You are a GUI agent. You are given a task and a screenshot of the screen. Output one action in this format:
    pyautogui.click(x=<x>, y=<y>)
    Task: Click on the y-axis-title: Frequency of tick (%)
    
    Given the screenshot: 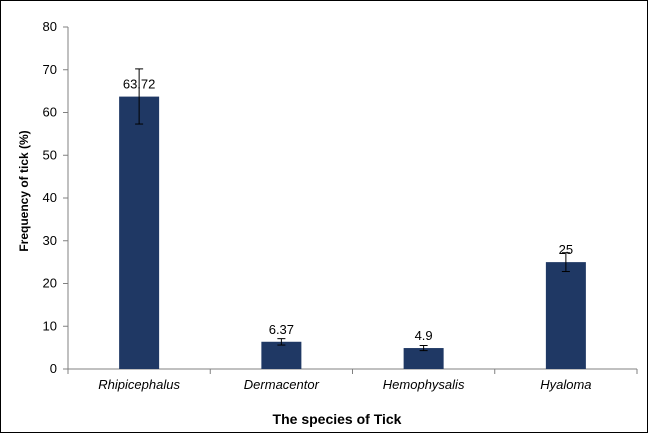 What is the action you would take?
    pyautogui.click(x=24, y=190)
    